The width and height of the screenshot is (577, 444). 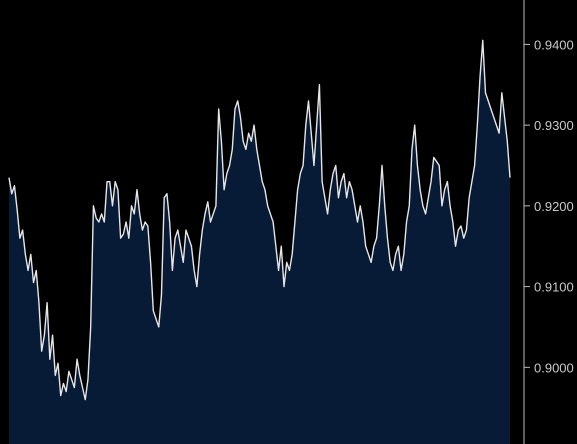 I want to click on y-tick-label: 0.9200, so click(x=554, y=206).